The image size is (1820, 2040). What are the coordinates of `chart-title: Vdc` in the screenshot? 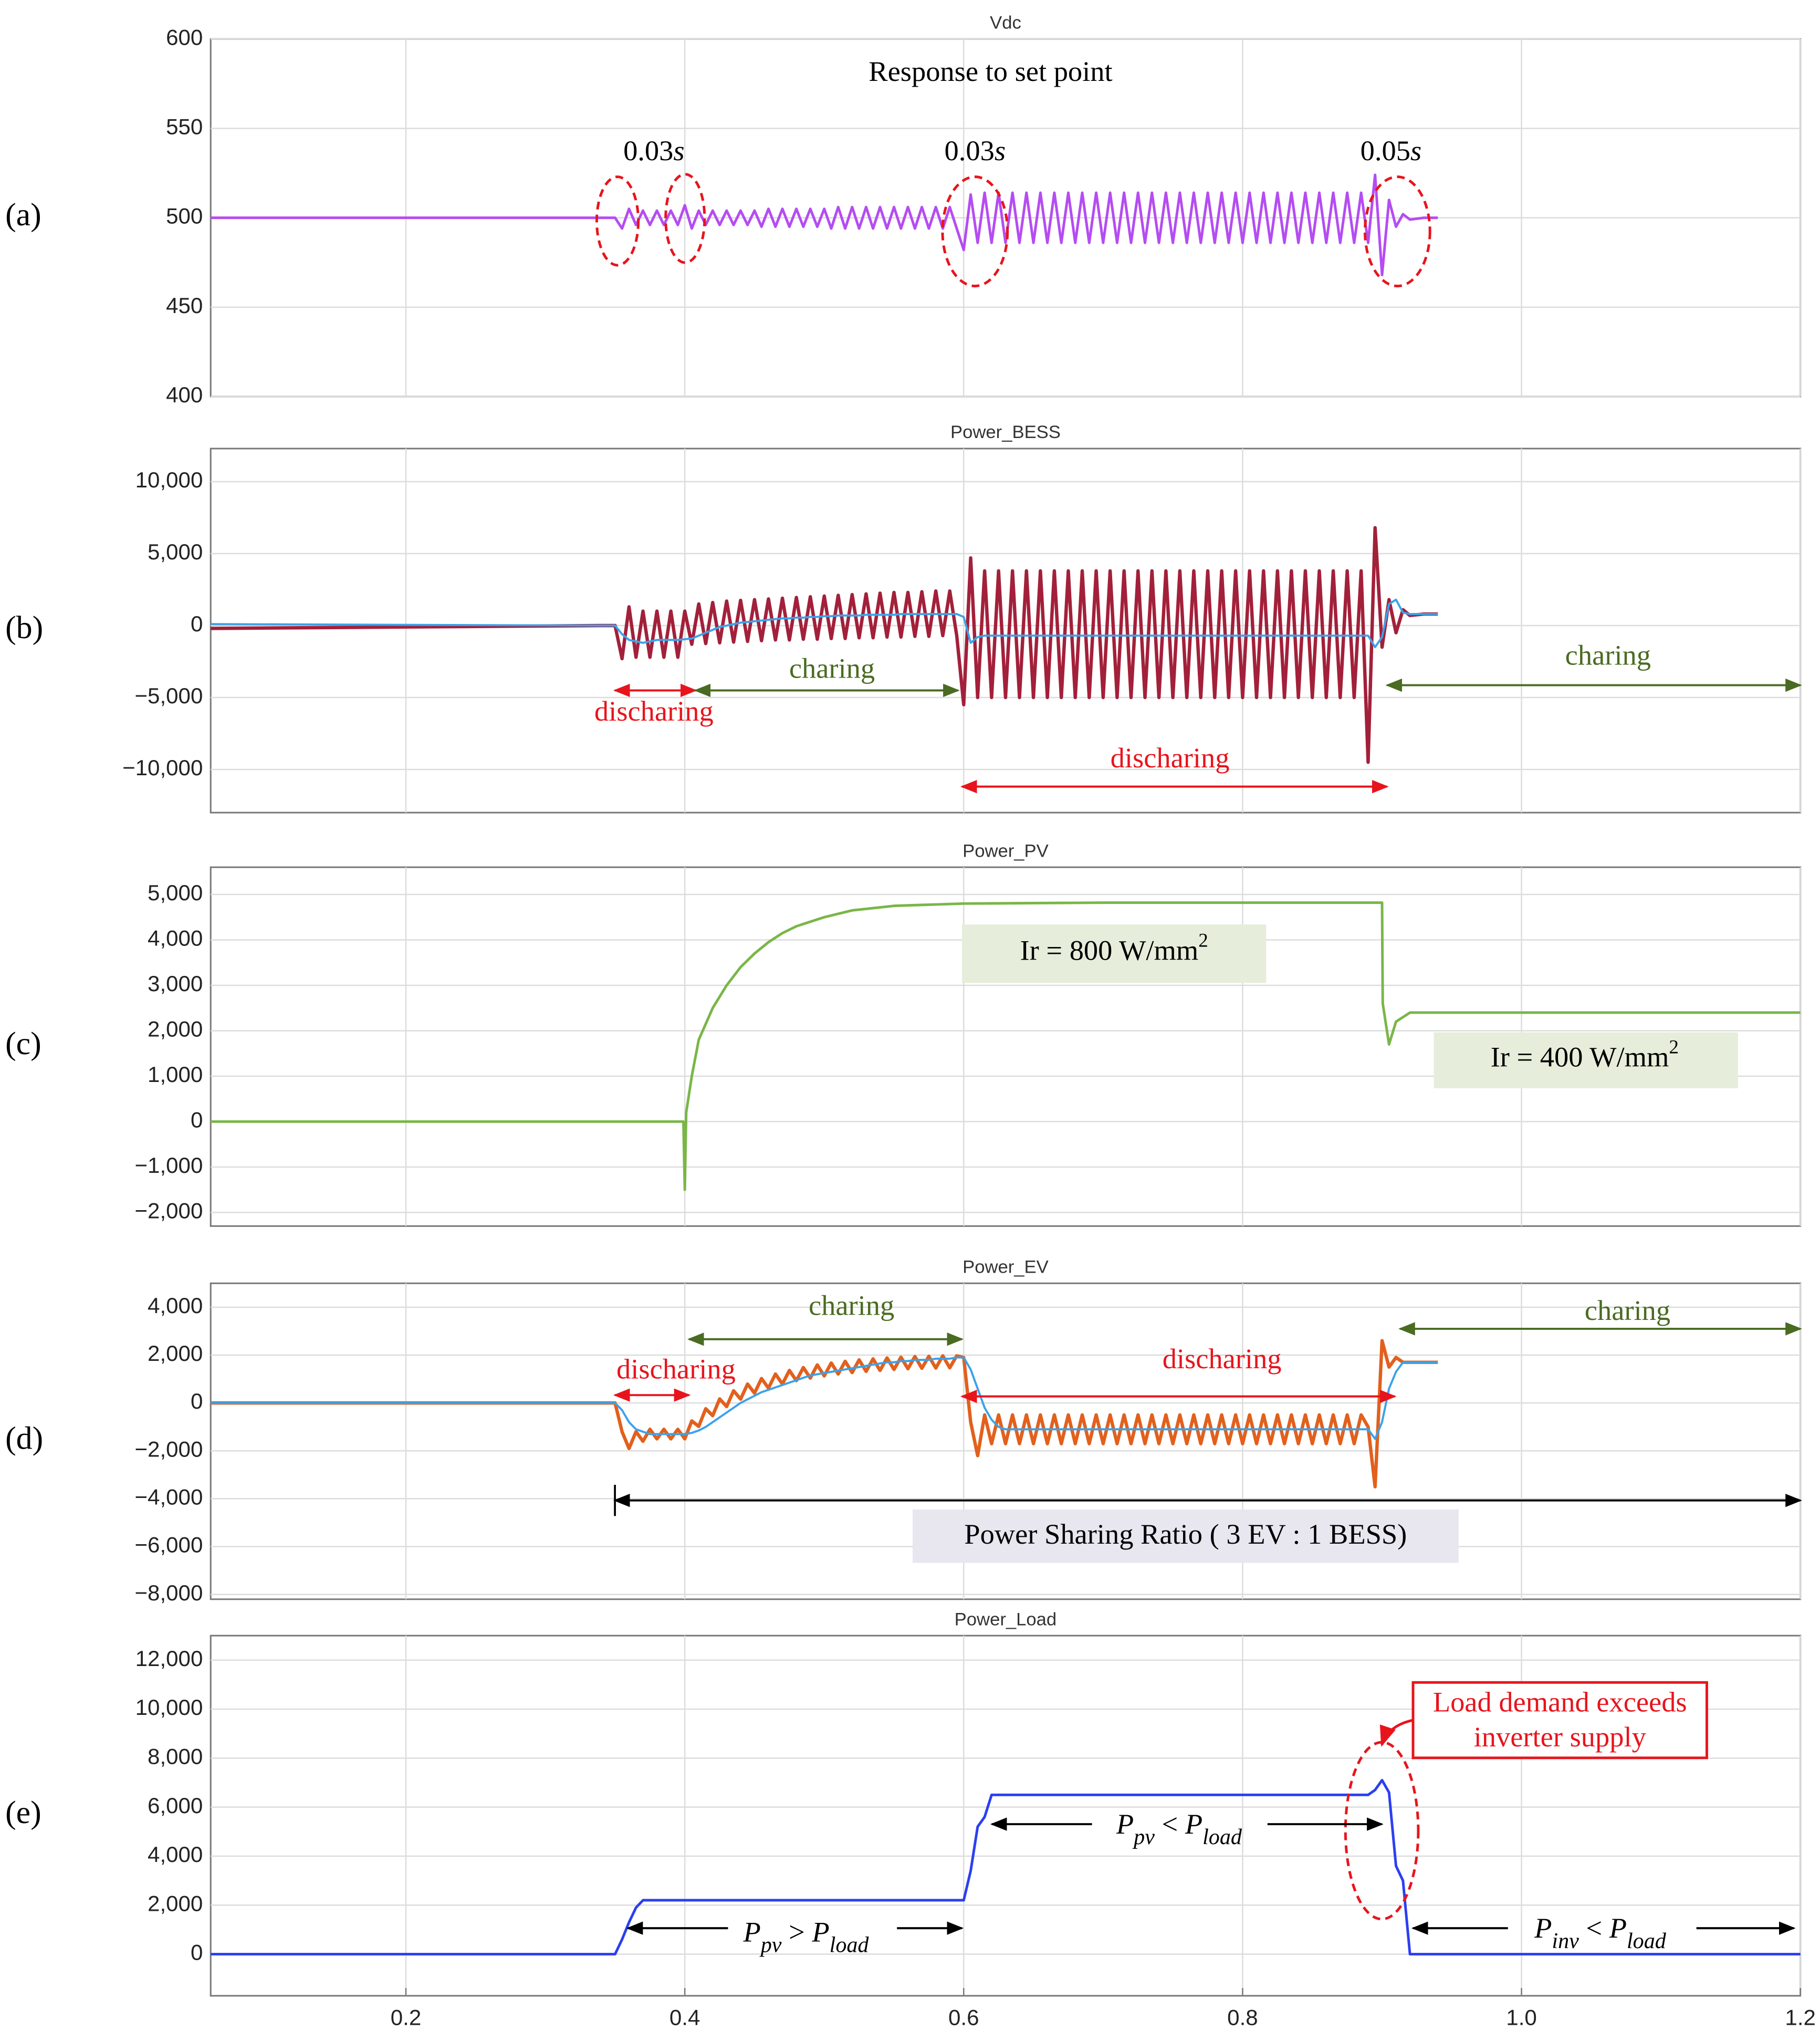 It's located at (1005, 23).